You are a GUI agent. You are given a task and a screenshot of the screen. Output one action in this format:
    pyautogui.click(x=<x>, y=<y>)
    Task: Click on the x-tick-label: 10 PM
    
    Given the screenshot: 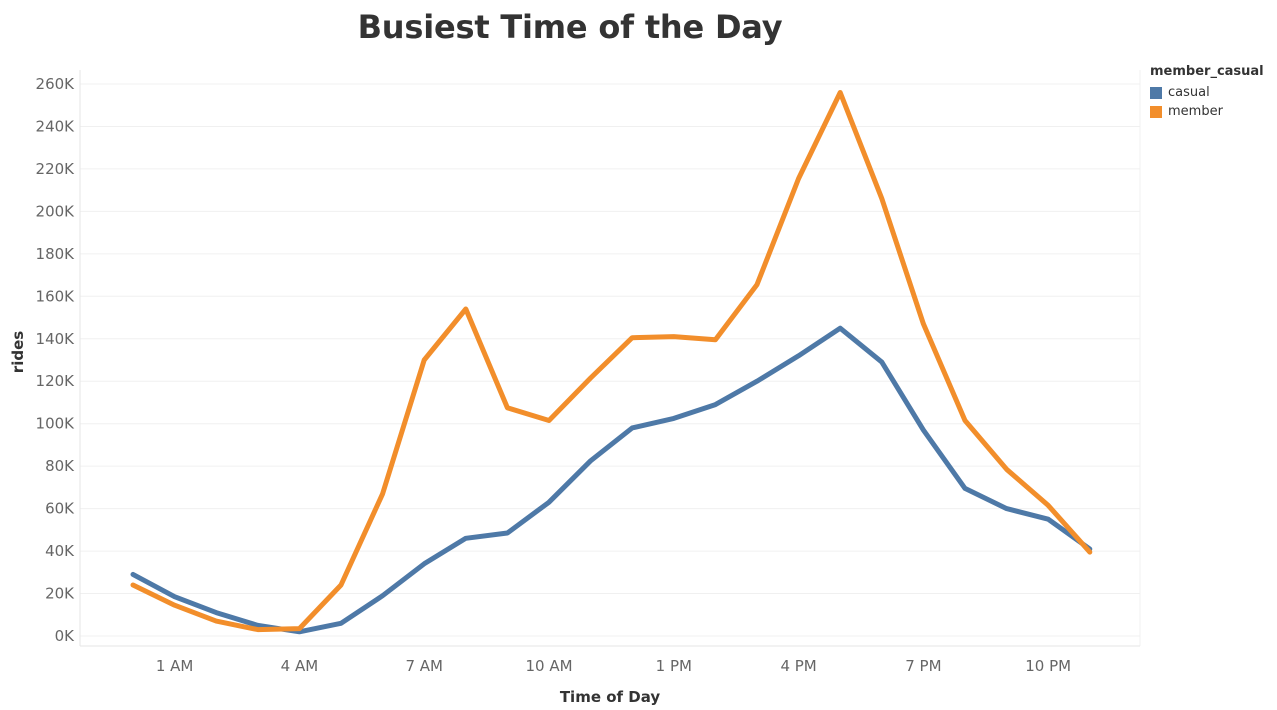 What is the action you would take?
    pyautogui.click(x=1048, y=666)
    